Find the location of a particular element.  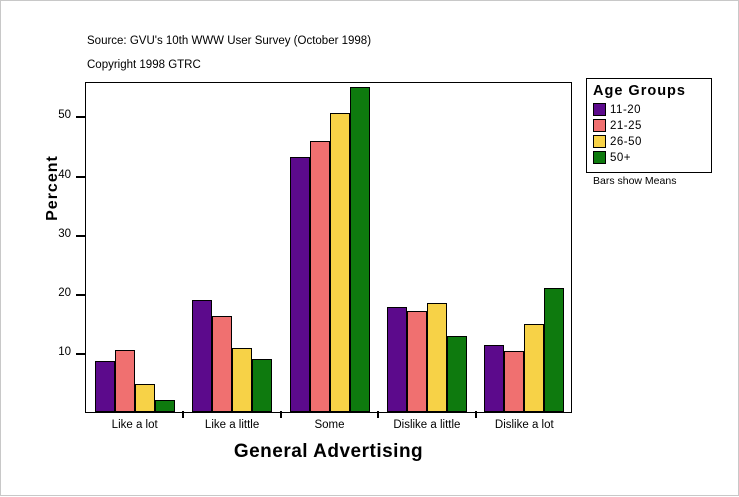

x-axis-category-label: Like a lot is located at coordinates (134, 425).